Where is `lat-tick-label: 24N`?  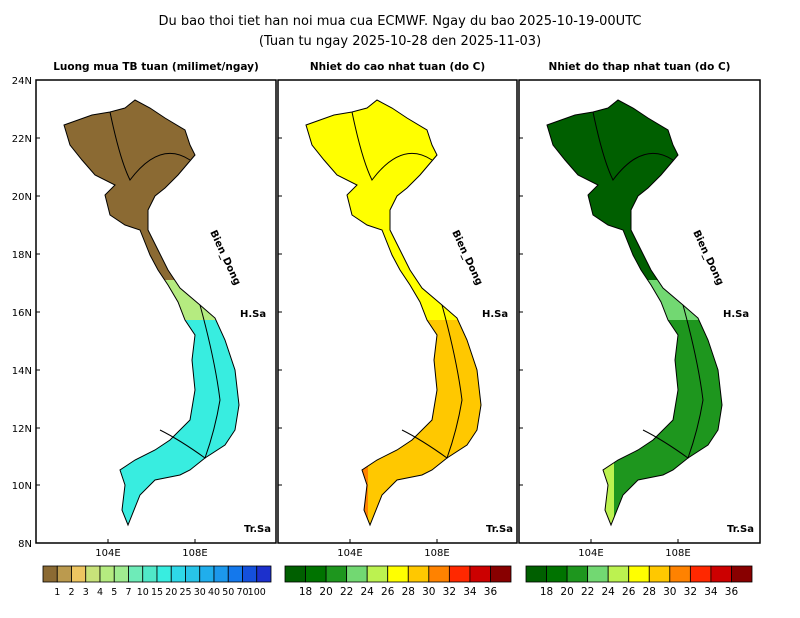 lat-tick-label: 24N is located at coordinates (22, 81).